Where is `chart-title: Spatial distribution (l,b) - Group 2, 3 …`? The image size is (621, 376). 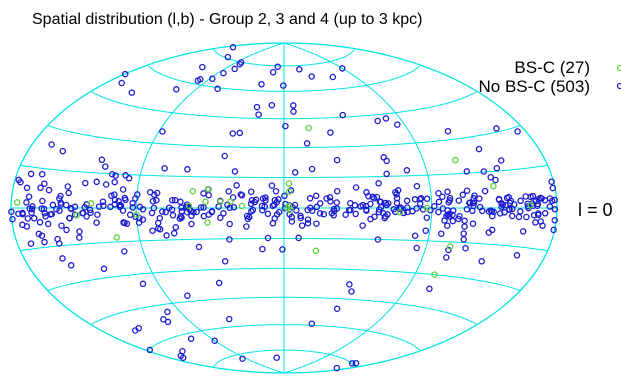
chart-title: Spatial distribution (l,b) - Group 2, 3 … is located at coordinates (227, 19).